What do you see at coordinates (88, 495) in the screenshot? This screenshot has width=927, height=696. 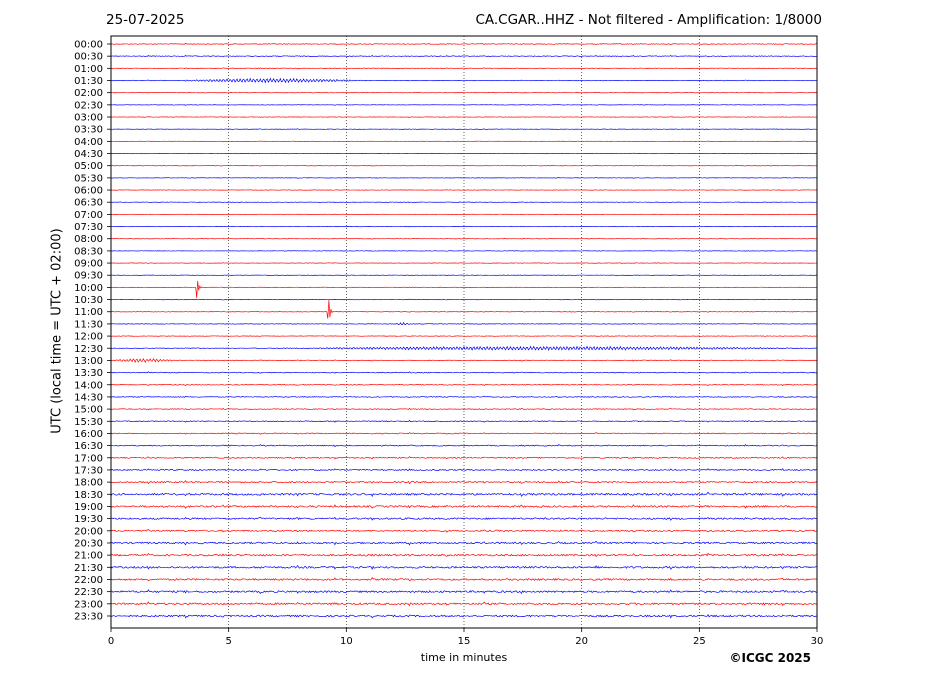 I see `y-tick-label: 18:30` at bounding box center [88, 495].